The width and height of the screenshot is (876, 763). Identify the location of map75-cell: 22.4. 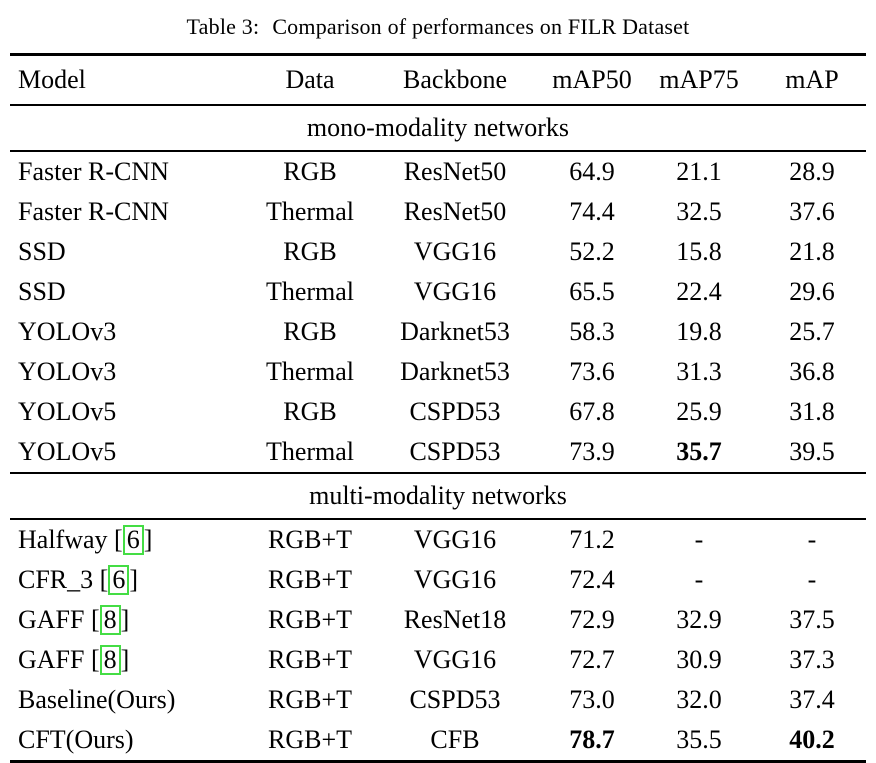
(699, 291).